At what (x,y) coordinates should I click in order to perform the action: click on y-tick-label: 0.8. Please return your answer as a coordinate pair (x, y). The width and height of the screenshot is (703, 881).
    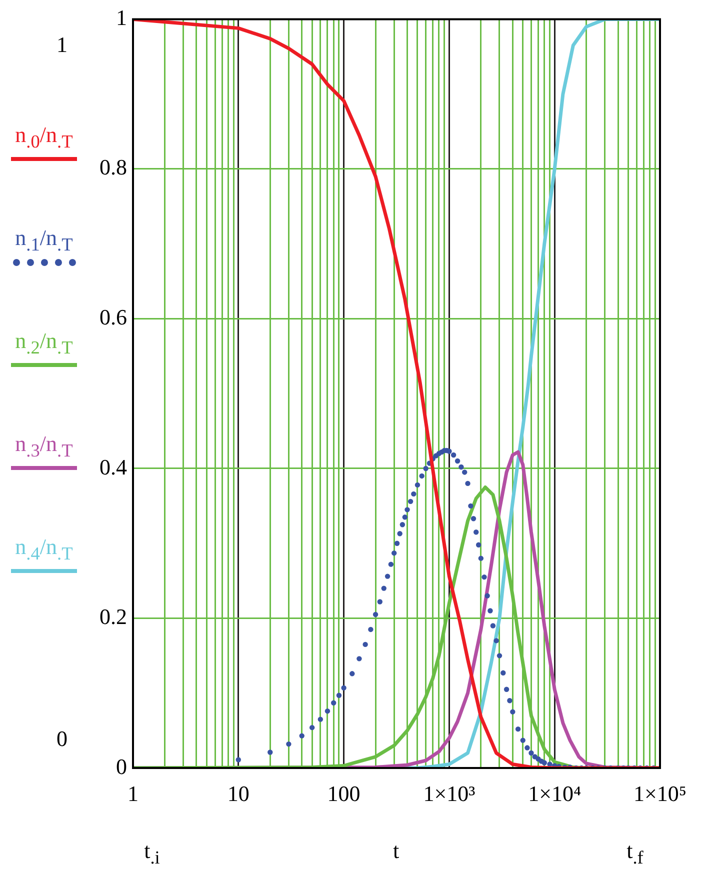
    Looking at the image, I should click on (113, 167).